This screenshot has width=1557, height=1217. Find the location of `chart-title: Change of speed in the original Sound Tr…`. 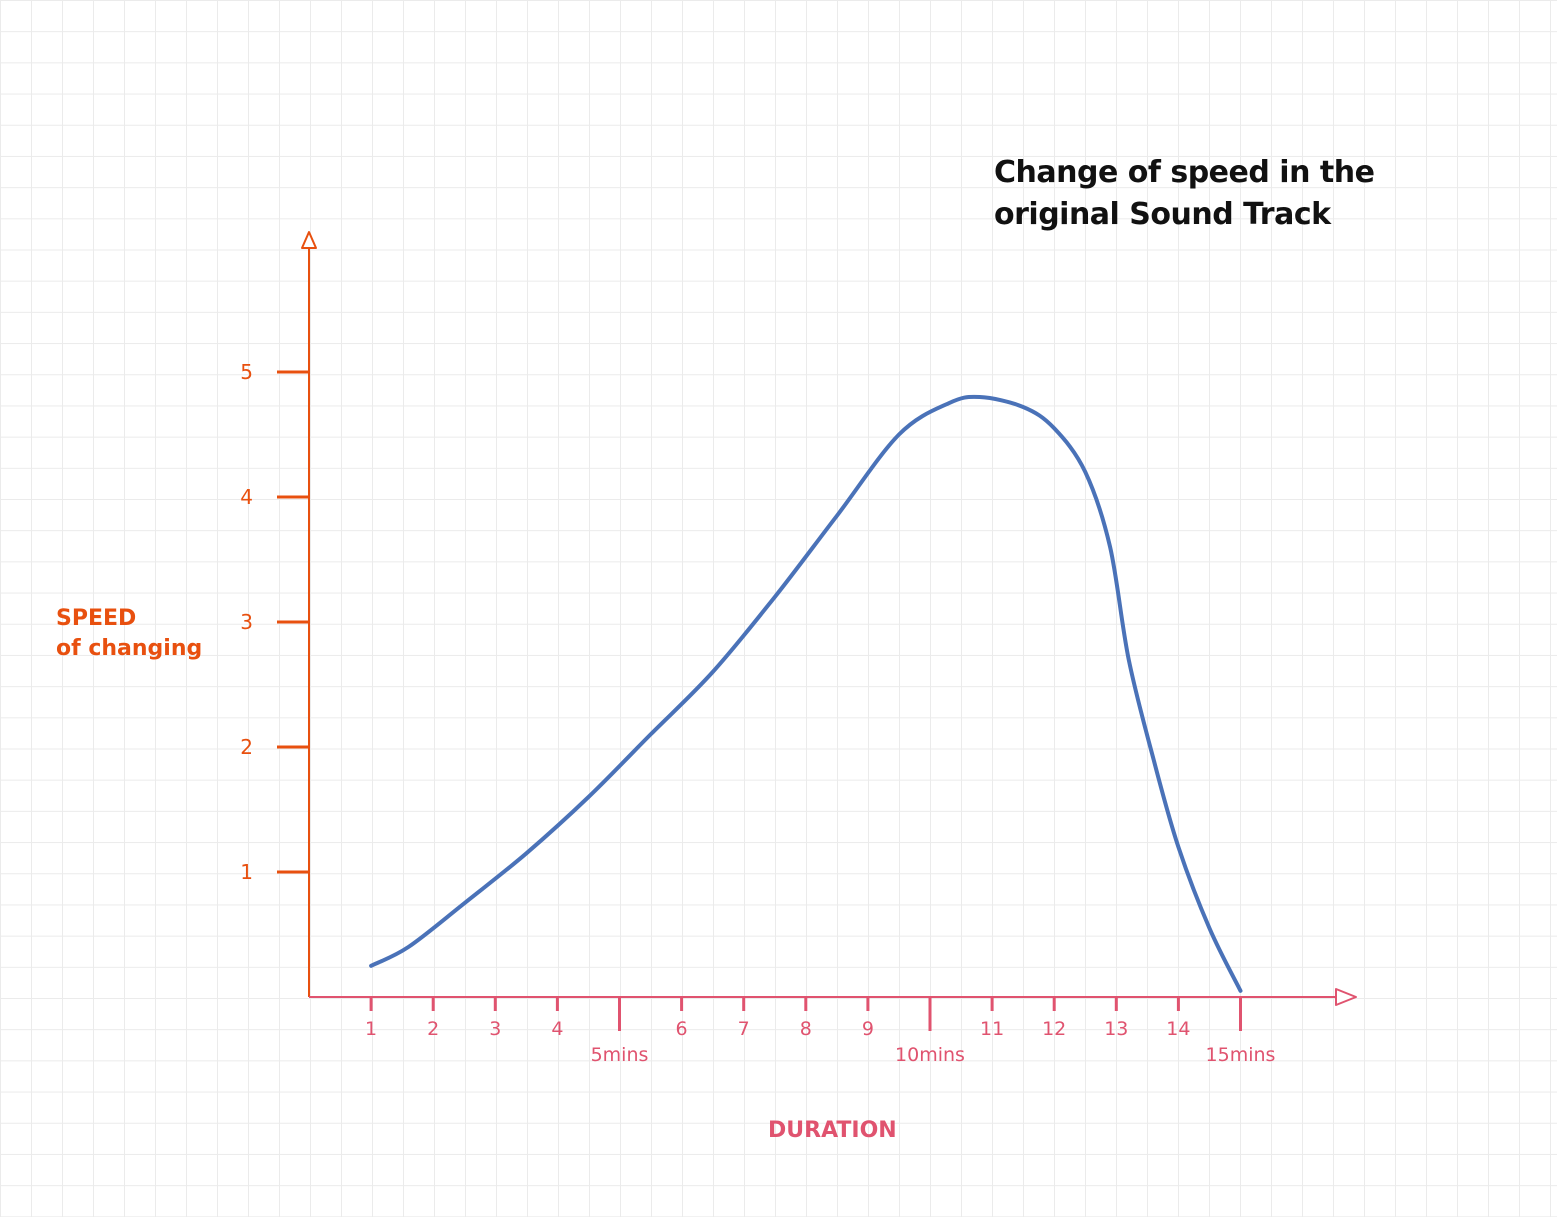

chart-title: Change of speed in the original Sound Tr… is located at coordinates (1209, 194).